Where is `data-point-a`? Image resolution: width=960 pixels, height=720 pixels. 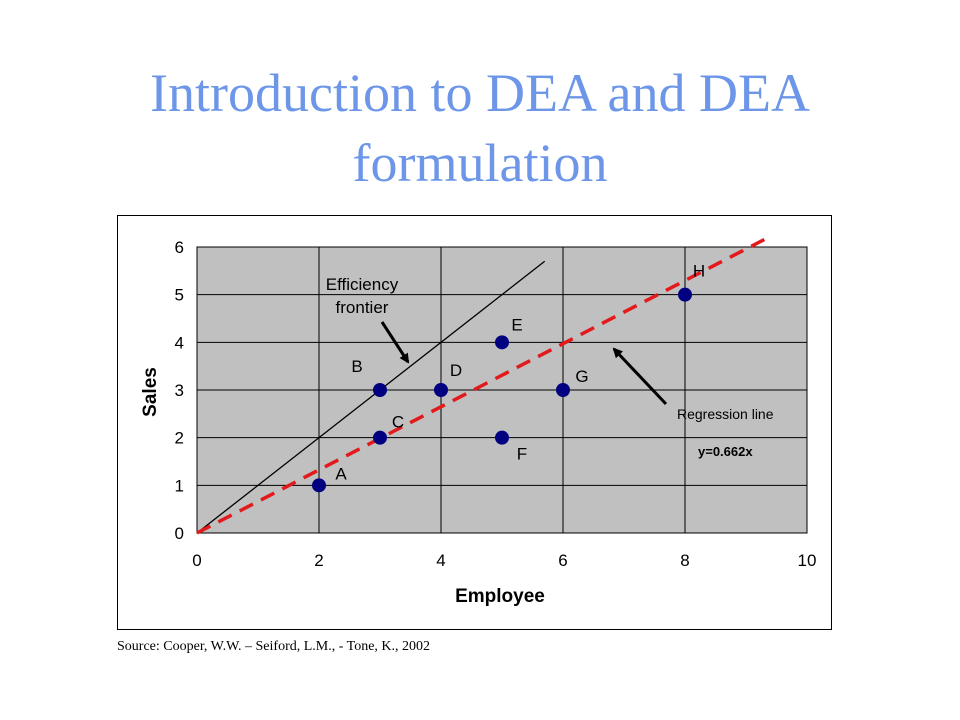
data-point-a is located at coordinates (319, 485).